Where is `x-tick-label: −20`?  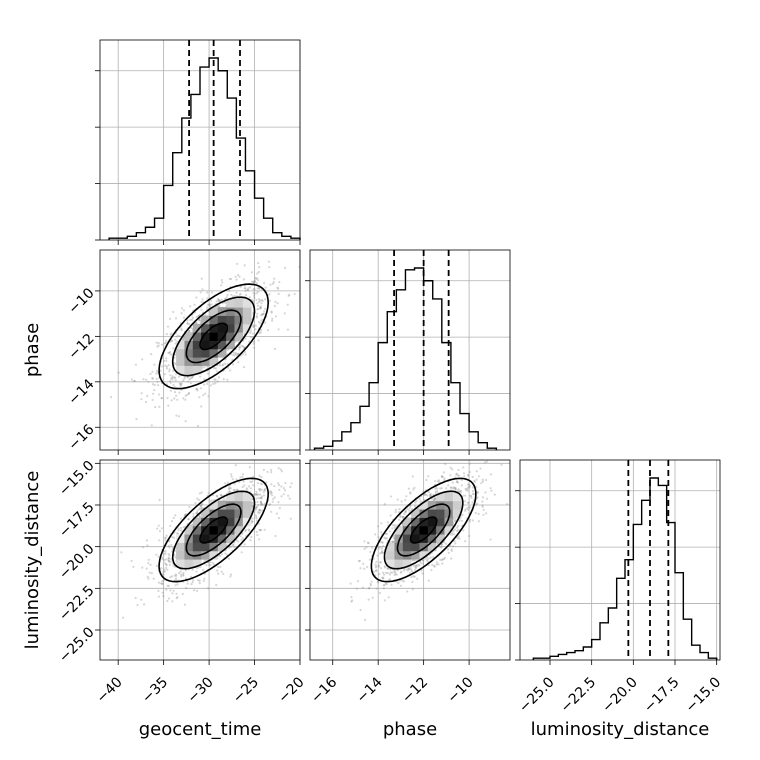 x-tick-label: −20 is located at coordinates (291, 690).